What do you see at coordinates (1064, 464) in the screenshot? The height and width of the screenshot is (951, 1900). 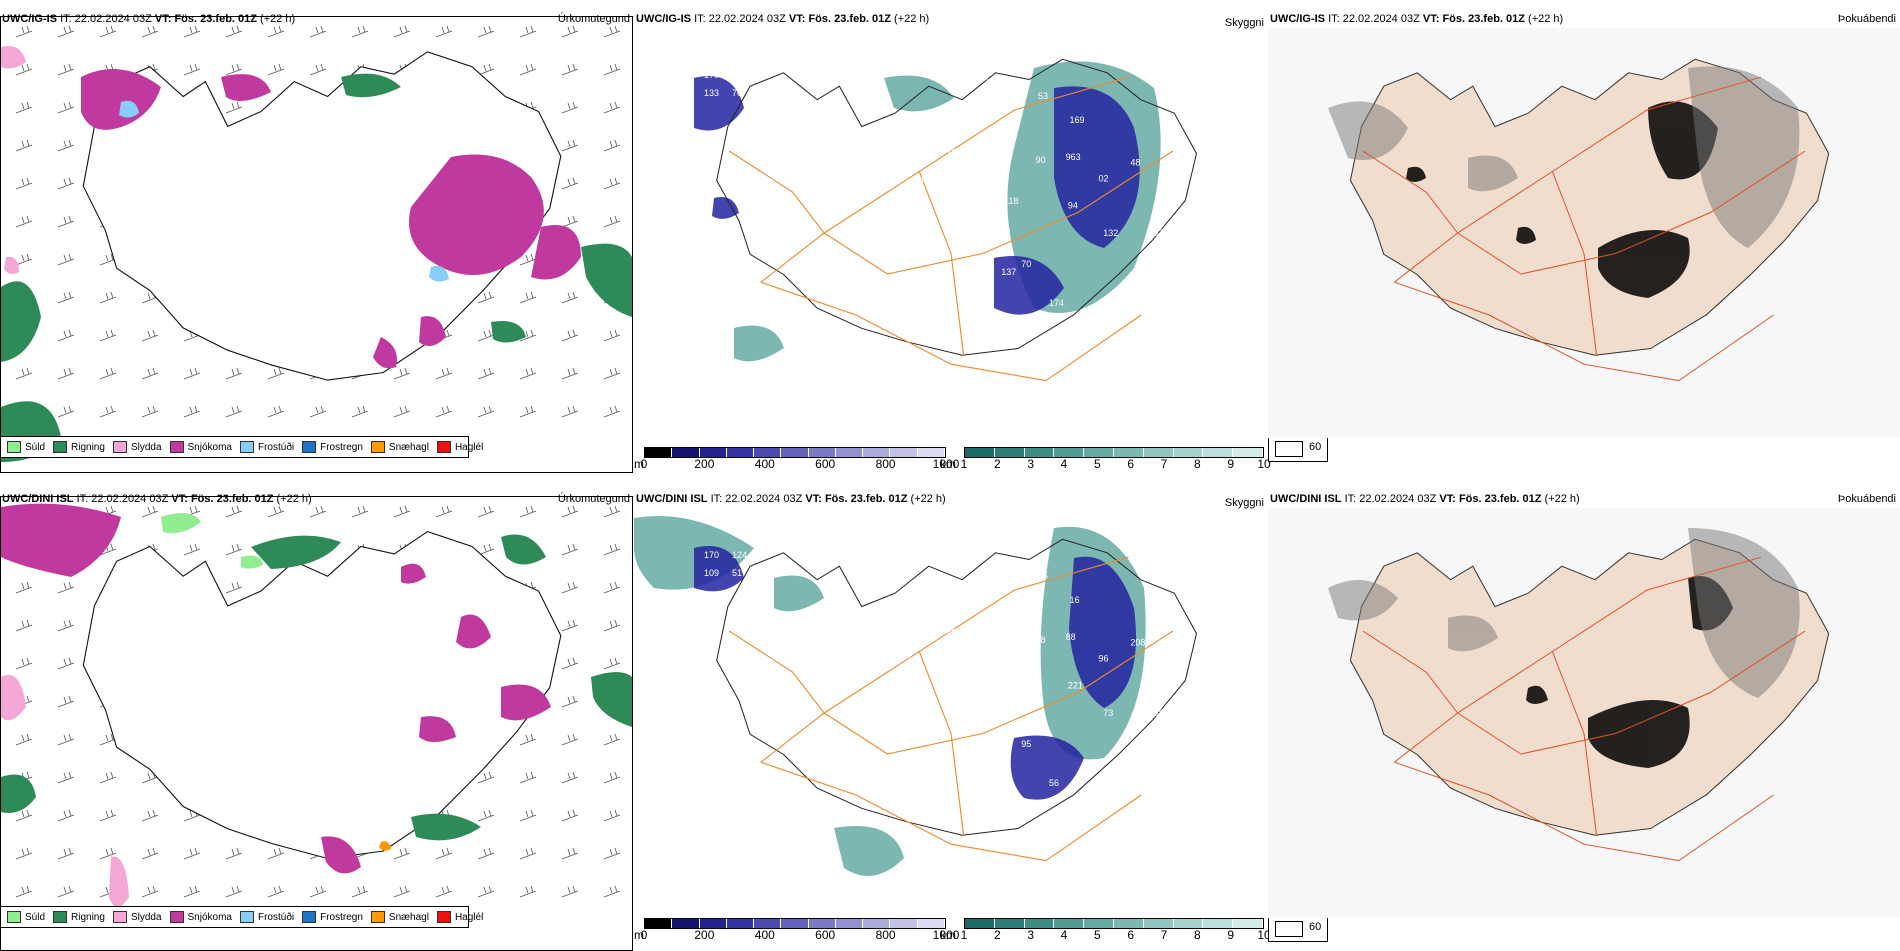 I see `colorbar-tick: 4` at bounding box center [1064, 464].